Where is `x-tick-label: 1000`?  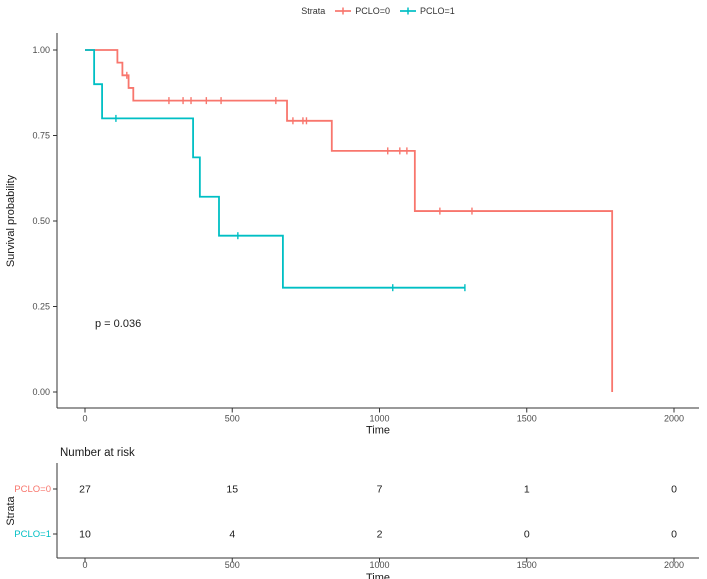 x-tick-label: 1000 is located at coordinates (379, 419).